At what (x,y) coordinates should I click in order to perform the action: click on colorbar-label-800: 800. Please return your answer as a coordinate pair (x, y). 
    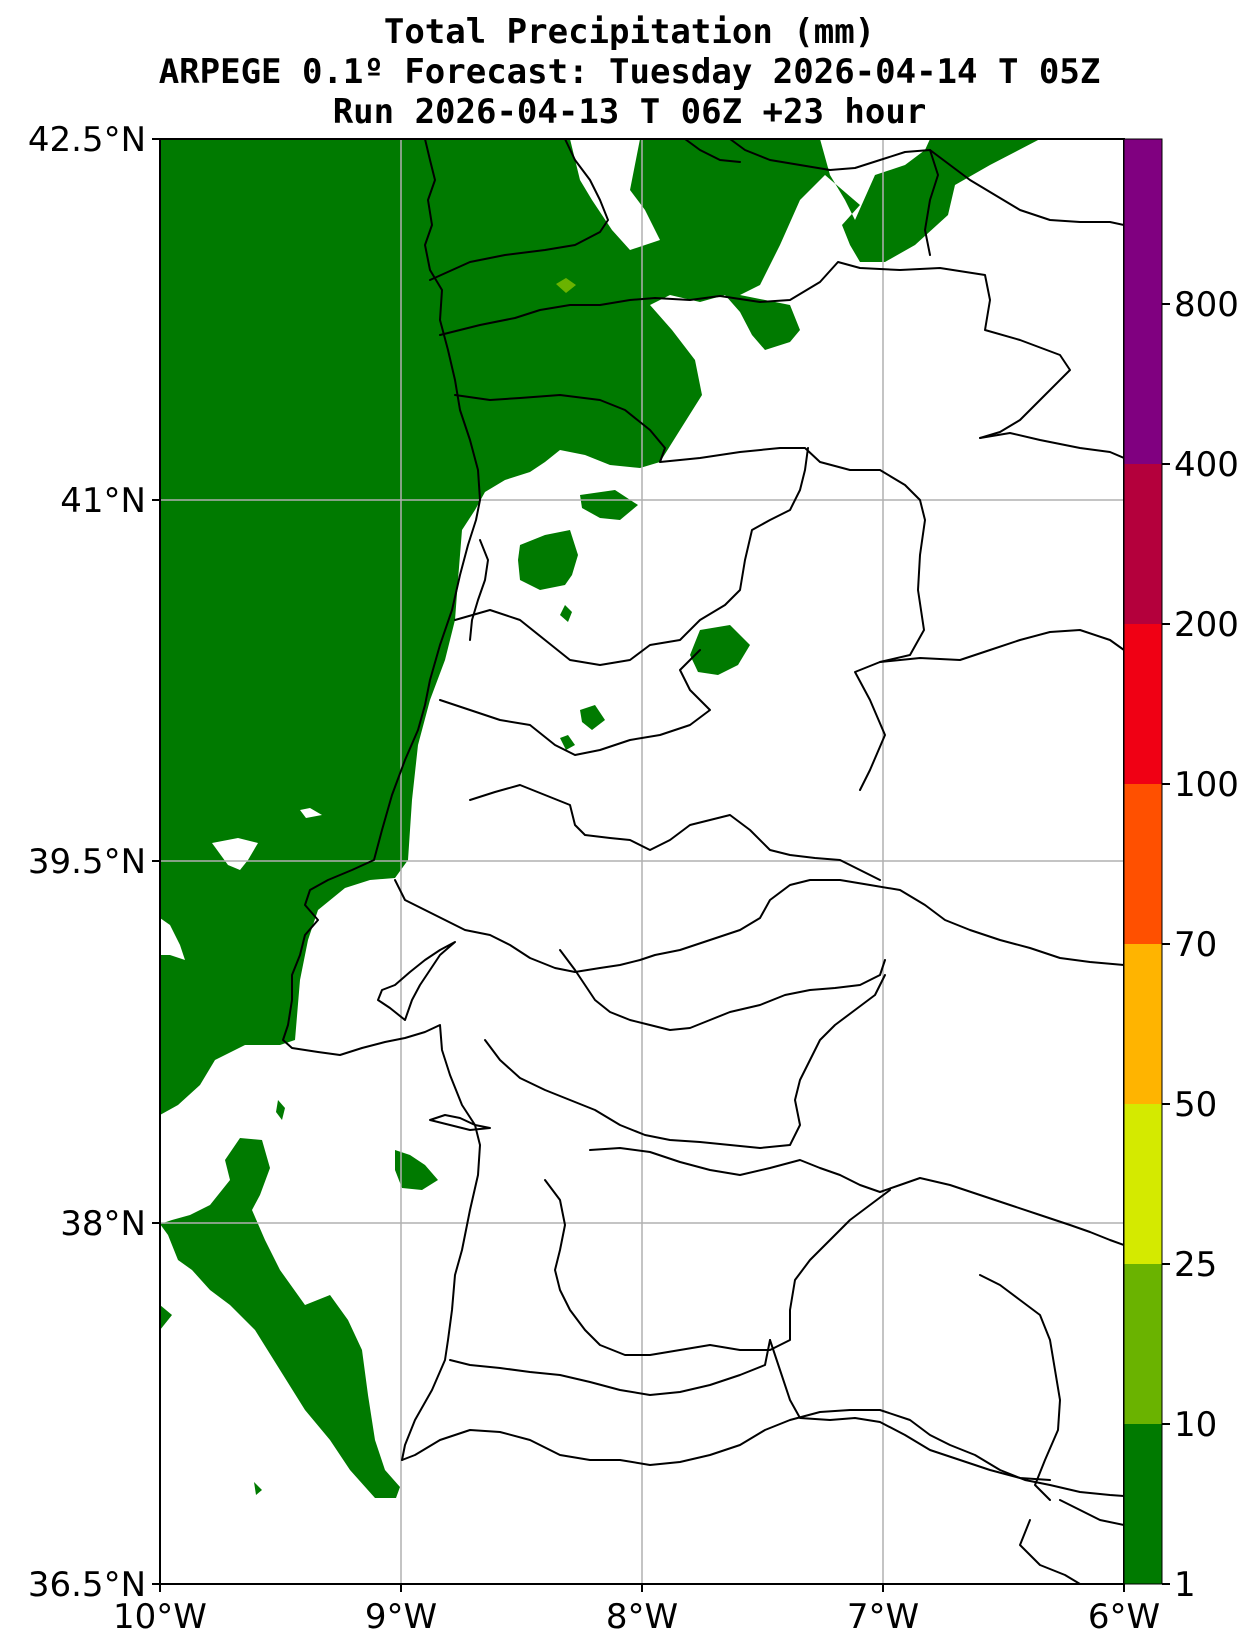
    Looking at the image, I should click on (1206, 305).